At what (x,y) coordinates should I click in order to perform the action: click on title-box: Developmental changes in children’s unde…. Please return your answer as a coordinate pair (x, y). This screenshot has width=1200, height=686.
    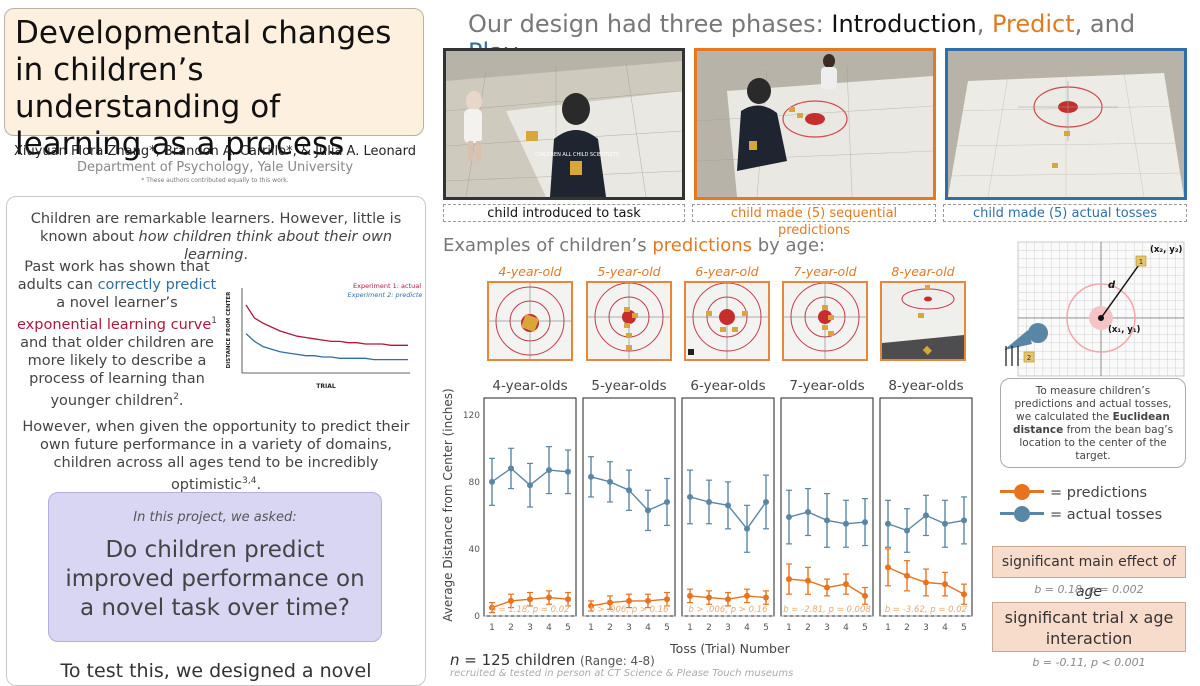
    Looking at the image, I should click on (214, 85).